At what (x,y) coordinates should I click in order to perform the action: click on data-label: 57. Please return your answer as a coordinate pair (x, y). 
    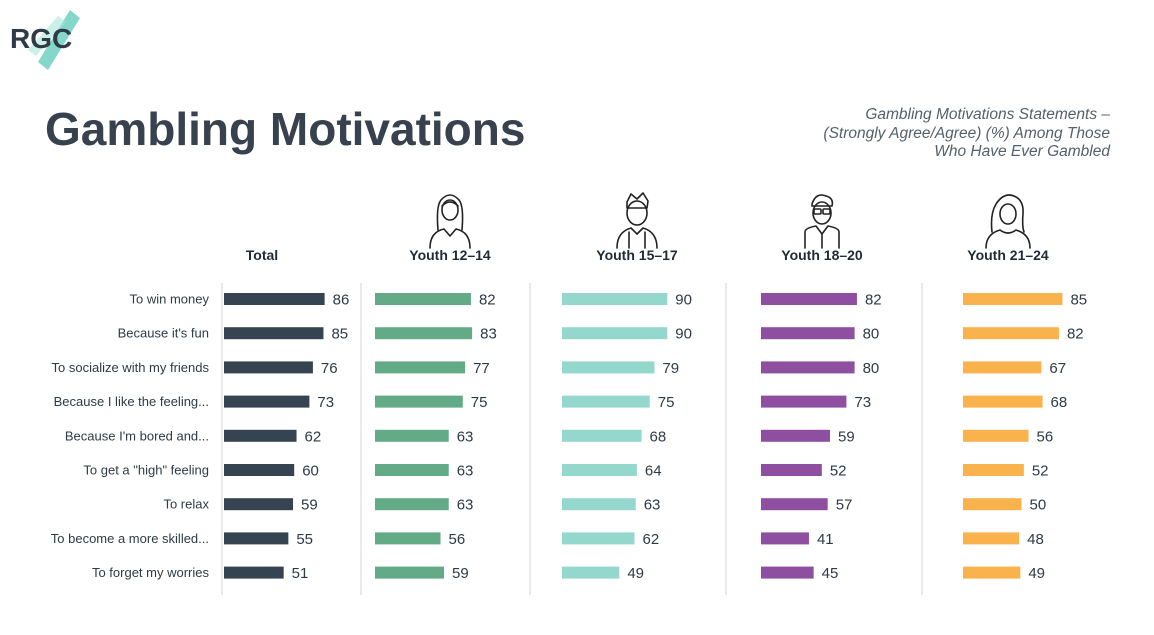
    Looking at the image, I should click on (844, 505).